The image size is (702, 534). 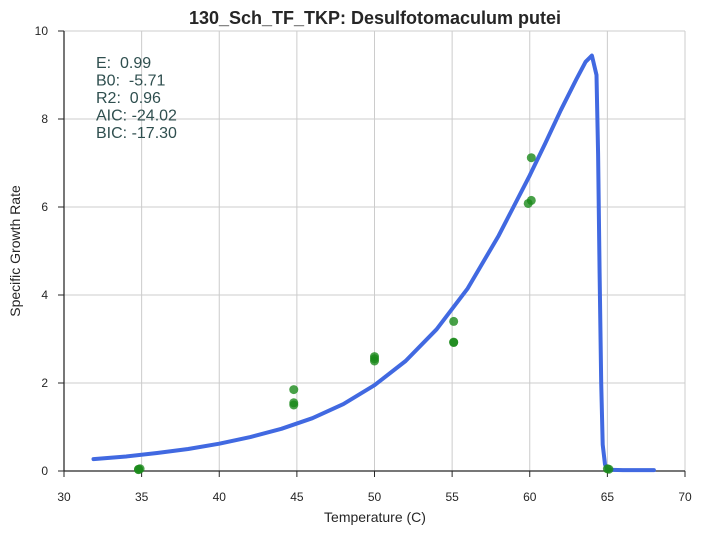 I want to click on chart-title: 130_Sch_TF_TKP: Desulfotomaculum putei, so click(x=375, y=18).